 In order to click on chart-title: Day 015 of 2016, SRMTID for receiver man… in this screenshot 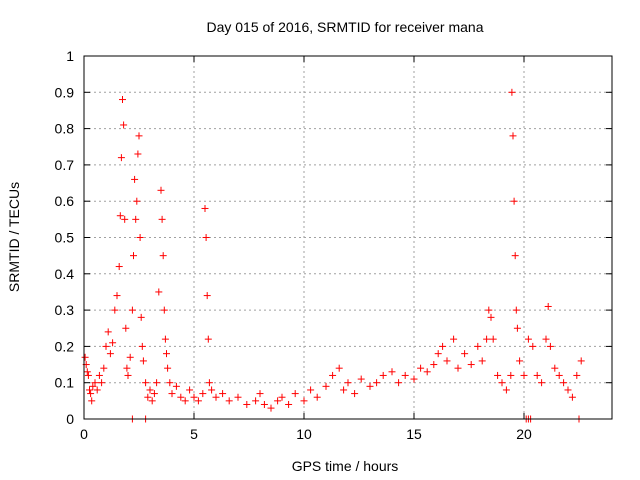, I will do `click(344, 27)`.